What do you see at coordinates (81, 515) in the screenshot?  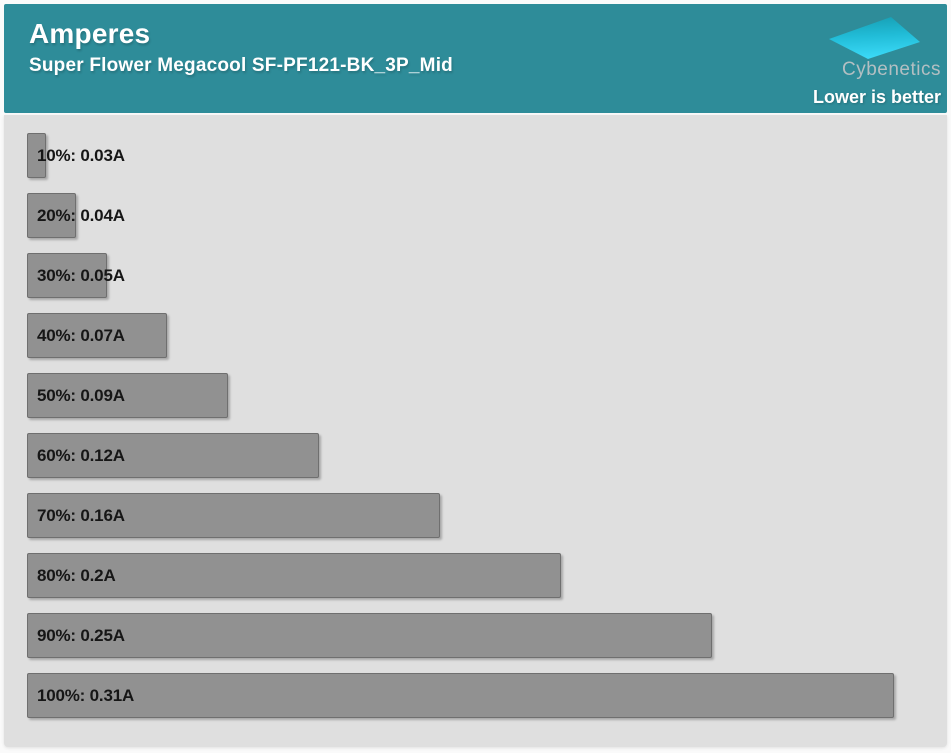 I see `bar-label: 70%: 0.16A` at bounding box center [81, 515].